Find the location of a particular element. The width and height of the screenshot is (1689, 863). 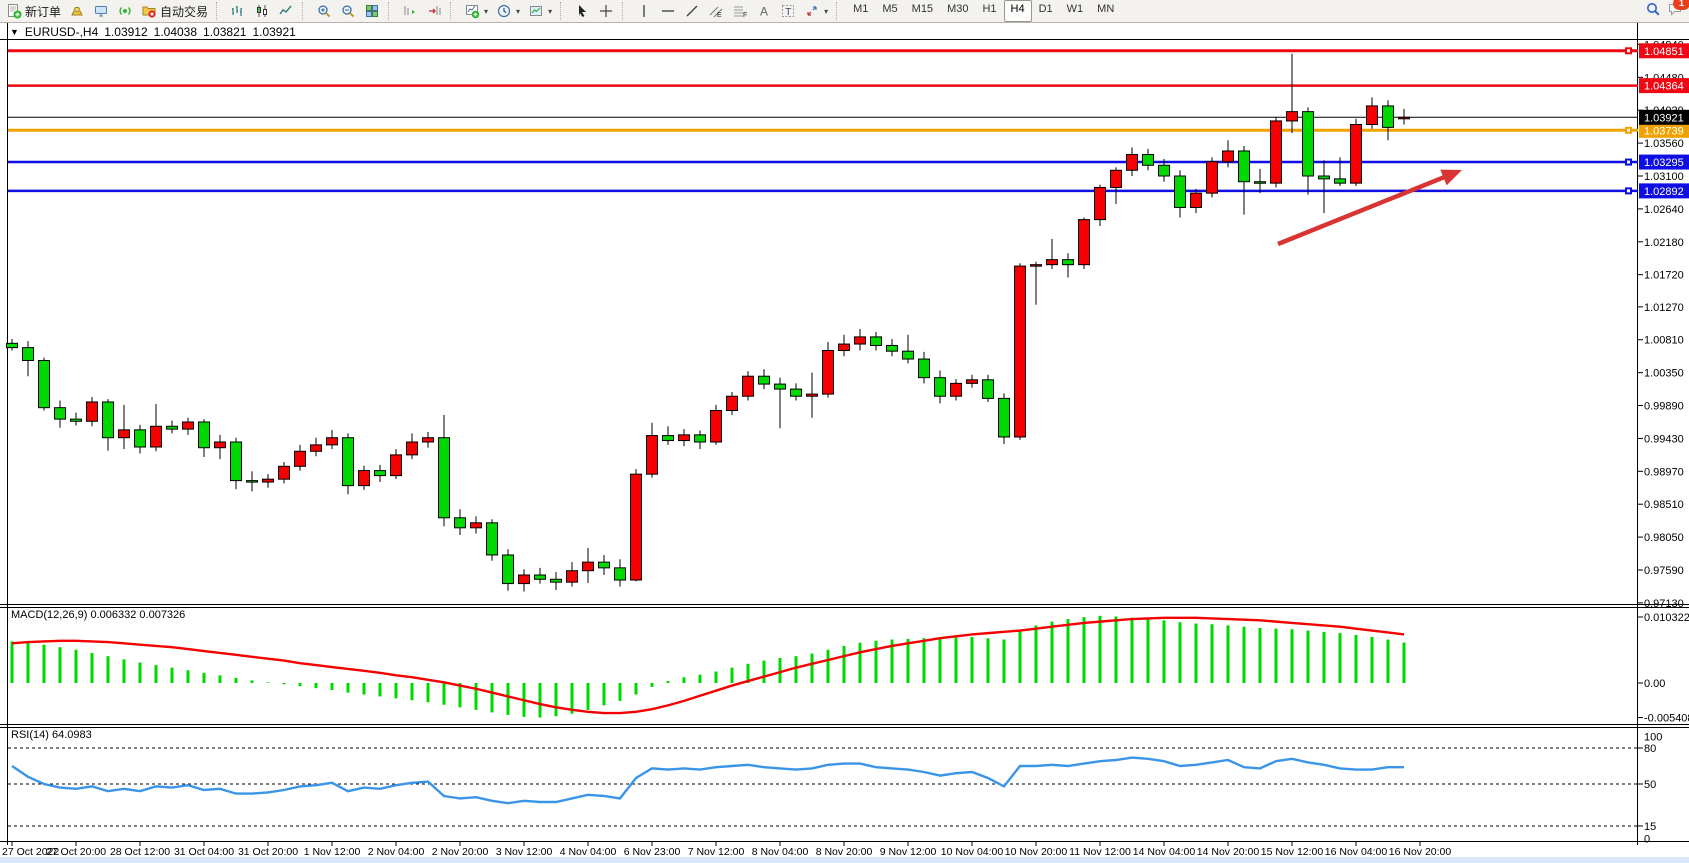

svg-text: 14 Nov 20:00 is located at coordinates (1228, 852).